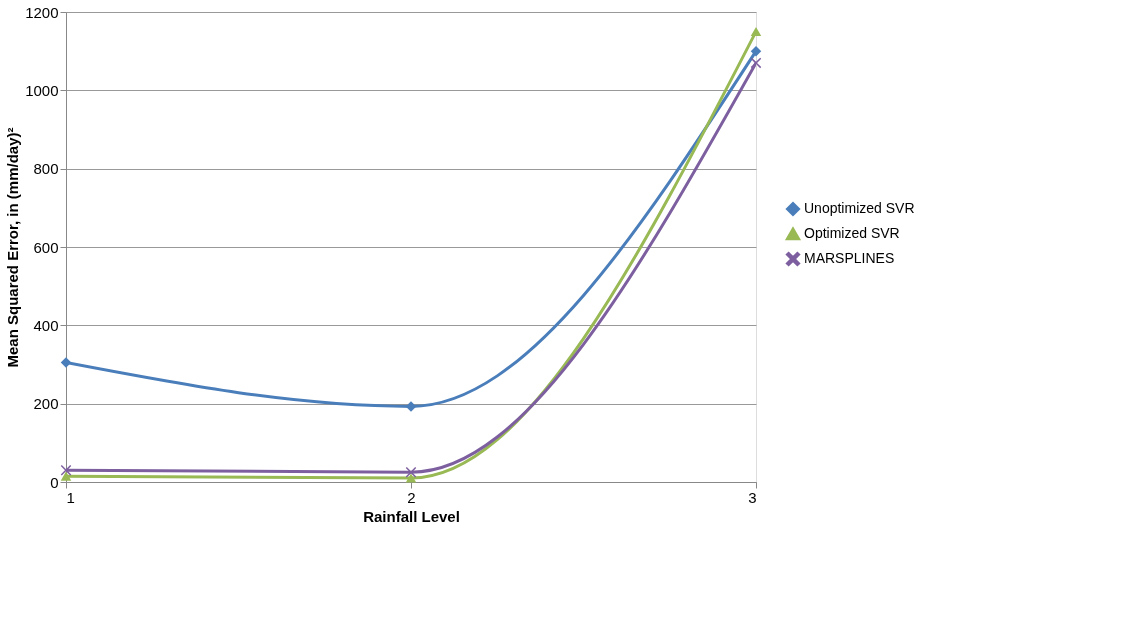 The height and width of the screenshot is (622, 1143). Describe the element at coordinates (752, 497) in the screenshot. I see `x-tick-label: 3` at that location.